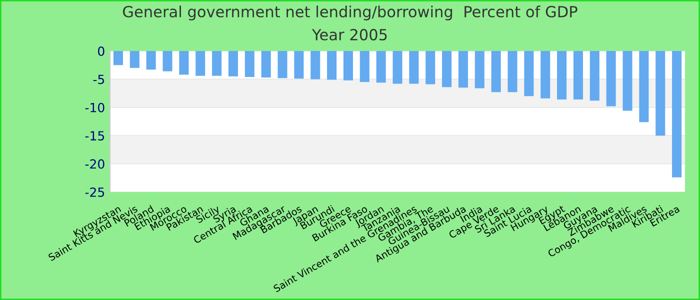 Image resolution: width=700 pixels, height=300 pixels. Describe the element at coordinates (101, 51) in the screenshot. I see `y-tick-label: 0` at that location.